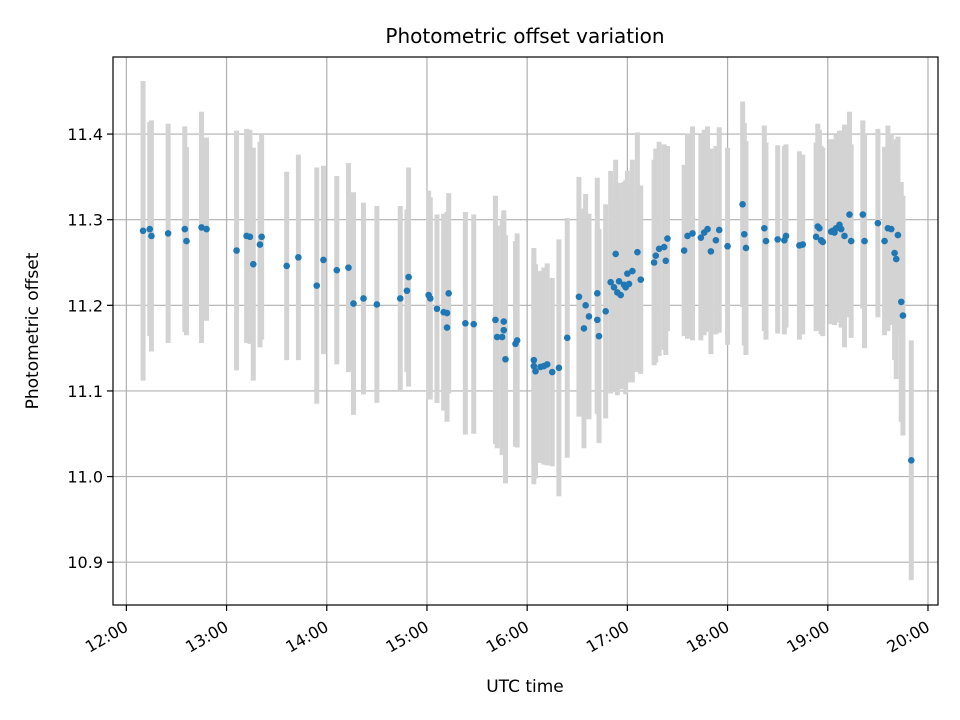  What do you see at coordinates (525, 687) in the screenshot?
I see `x-axis-label: UTC time` at bounding box center [525, 687].